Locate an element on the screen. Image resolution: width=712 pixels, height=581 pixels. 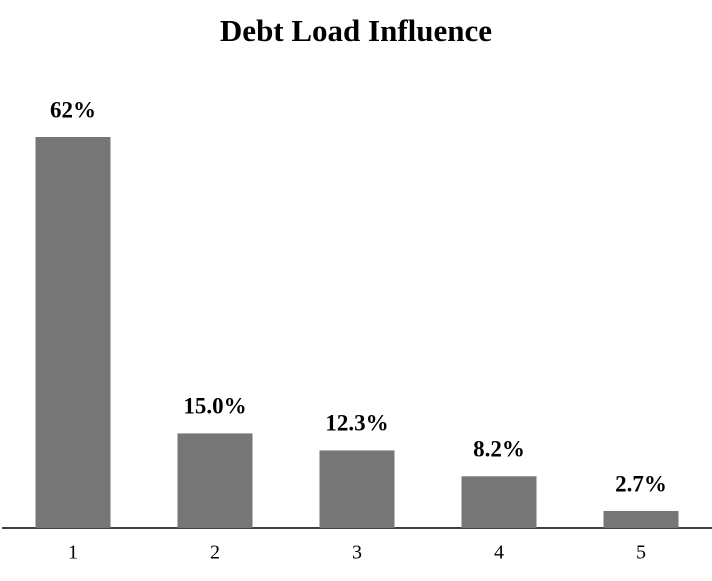
chart-title: Debt Load Influence is located at coordinates (356, 30).